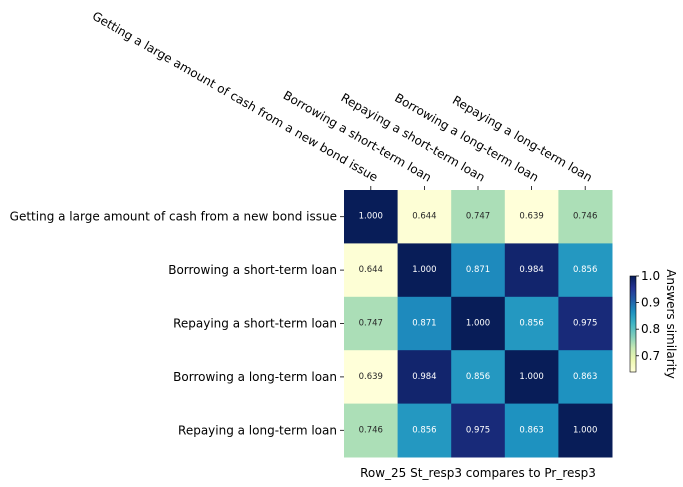 The height and width of the screenshot is (487, 683). What do you see at coordinates (252, 270) in the screenshot?
I see `row-tick-label: Borrowing a short-term loan` at bounding box center [252, 270].